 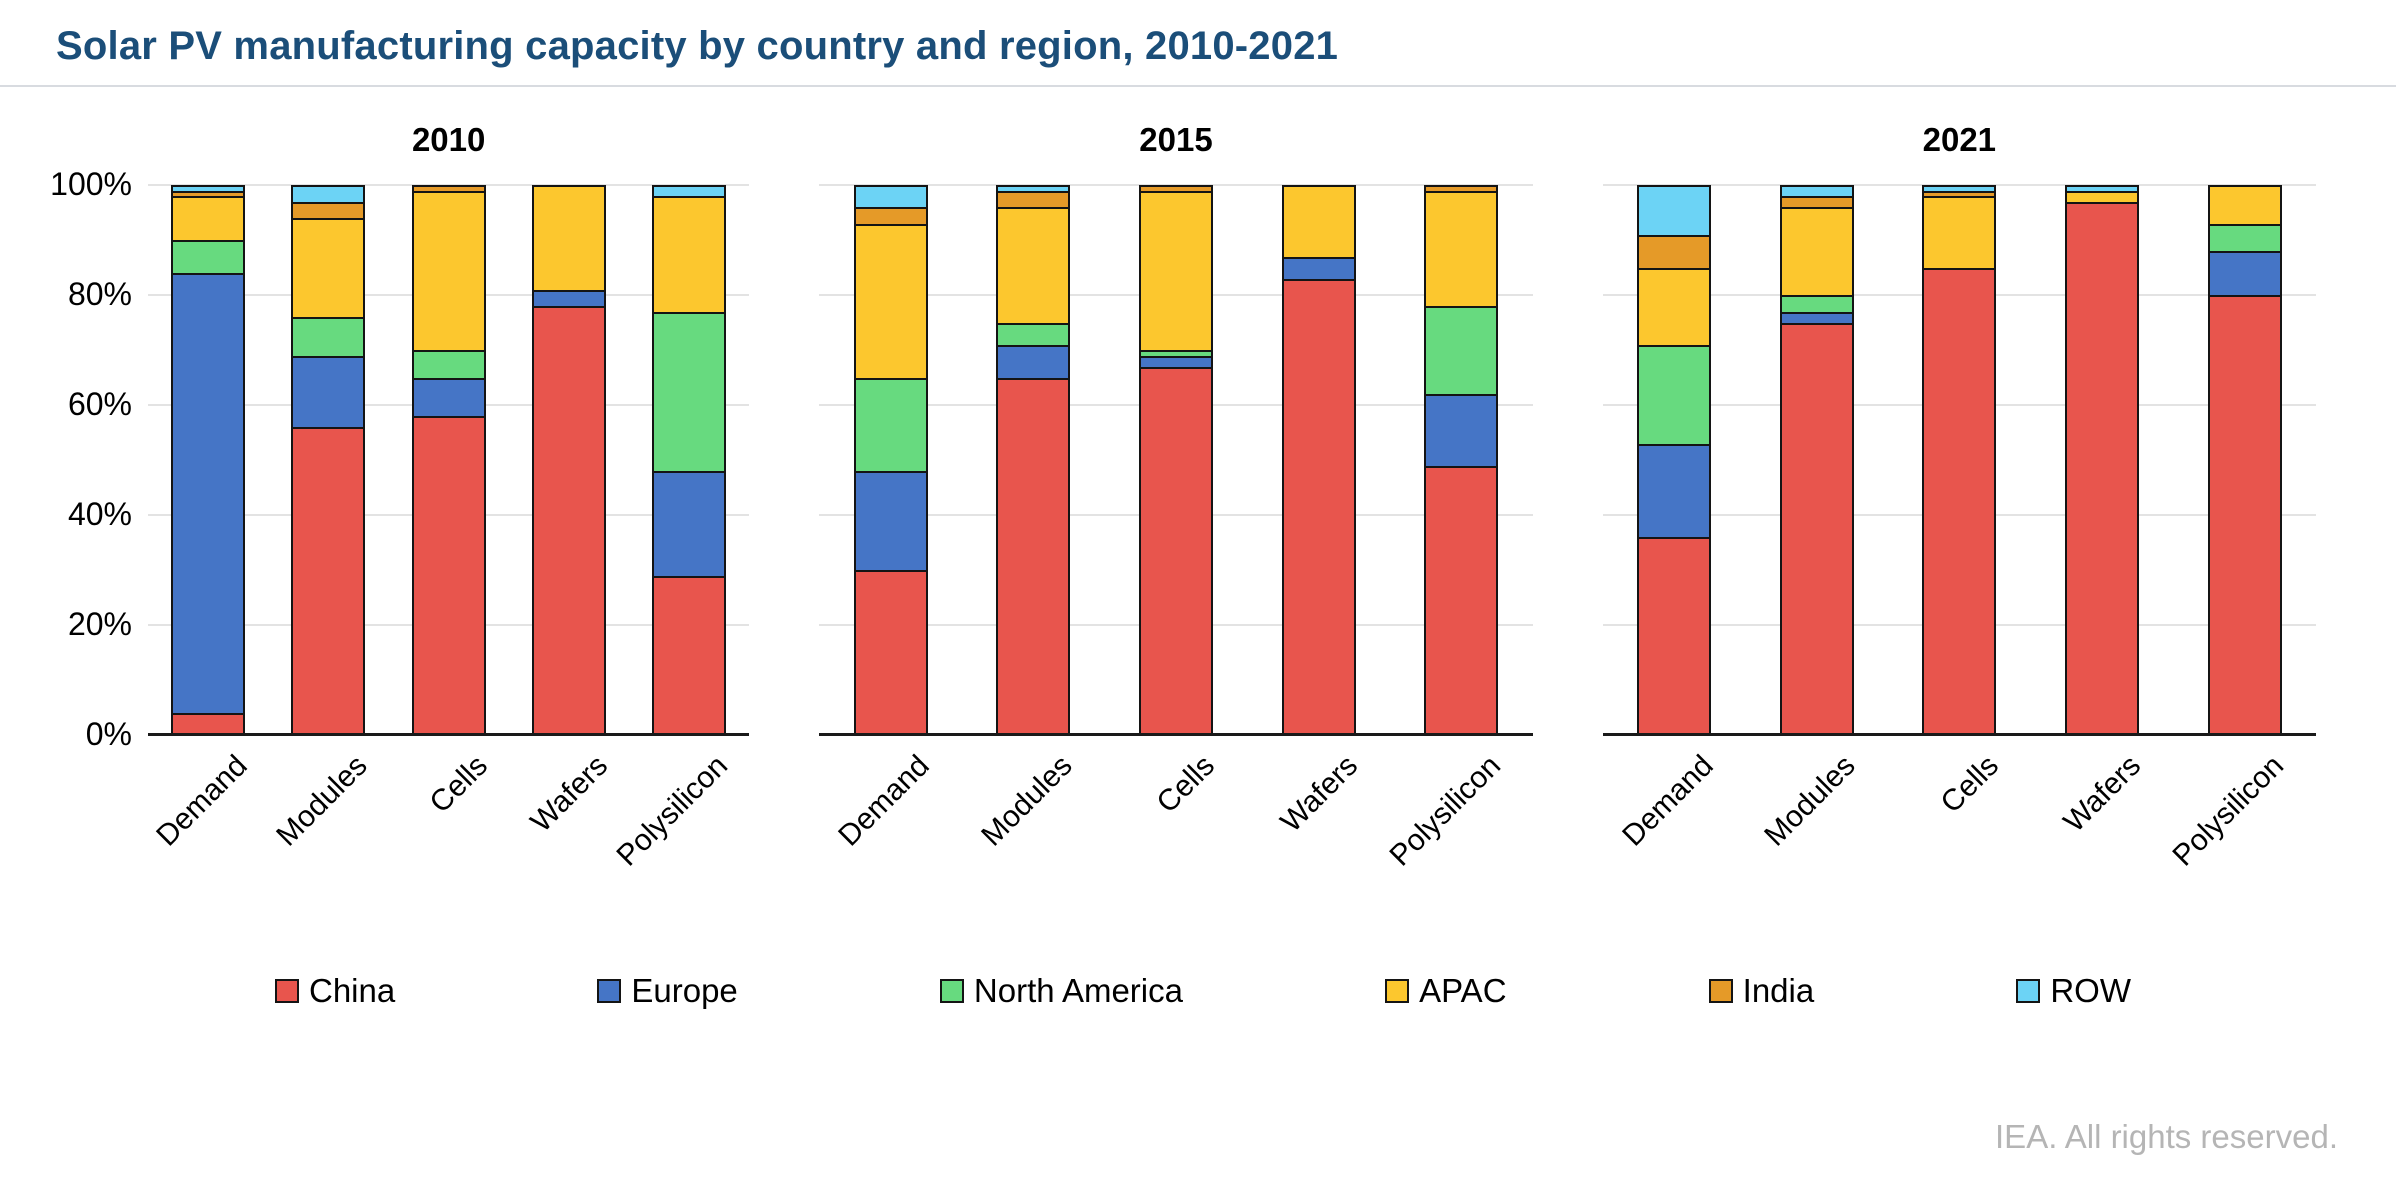 I want to click on legend-item-europe: Europe, so click(x=667, y=991).